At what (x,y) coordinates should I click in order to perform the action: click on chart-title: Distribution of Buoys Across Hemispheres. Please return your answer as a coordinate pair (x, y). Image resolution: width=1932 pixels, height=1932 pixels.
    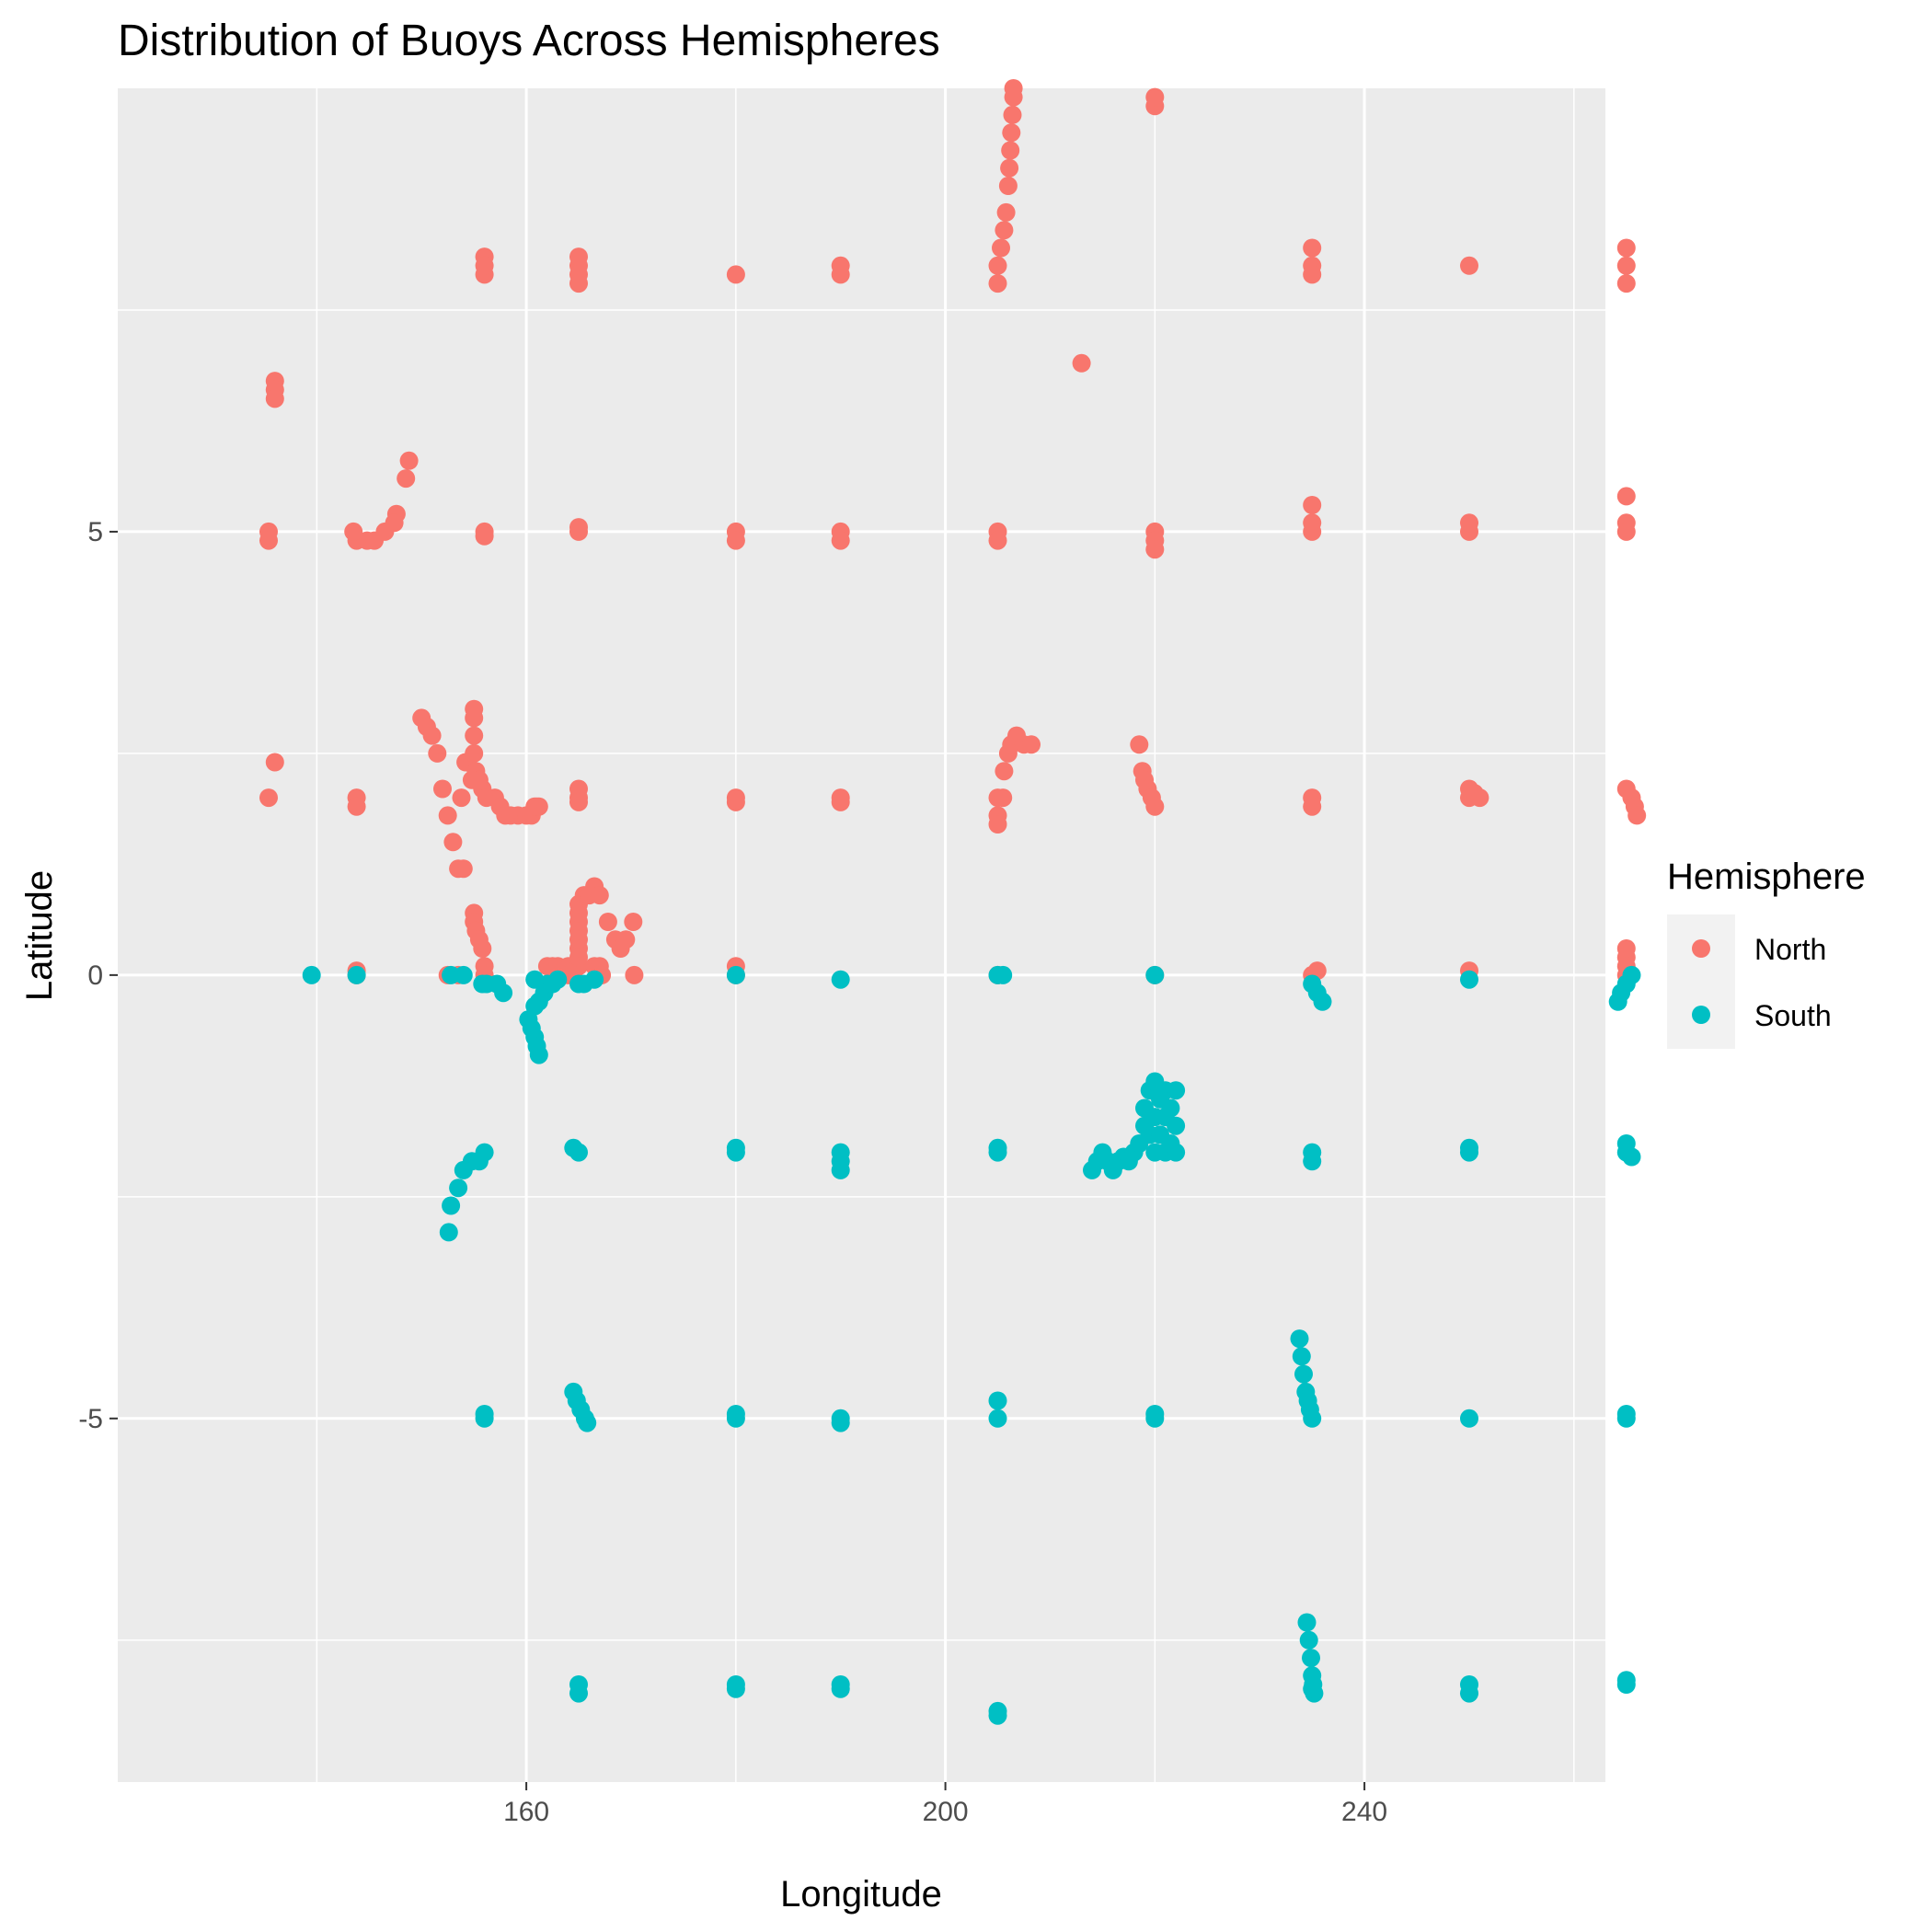
    Looking at the image, I should click on (529, 41).